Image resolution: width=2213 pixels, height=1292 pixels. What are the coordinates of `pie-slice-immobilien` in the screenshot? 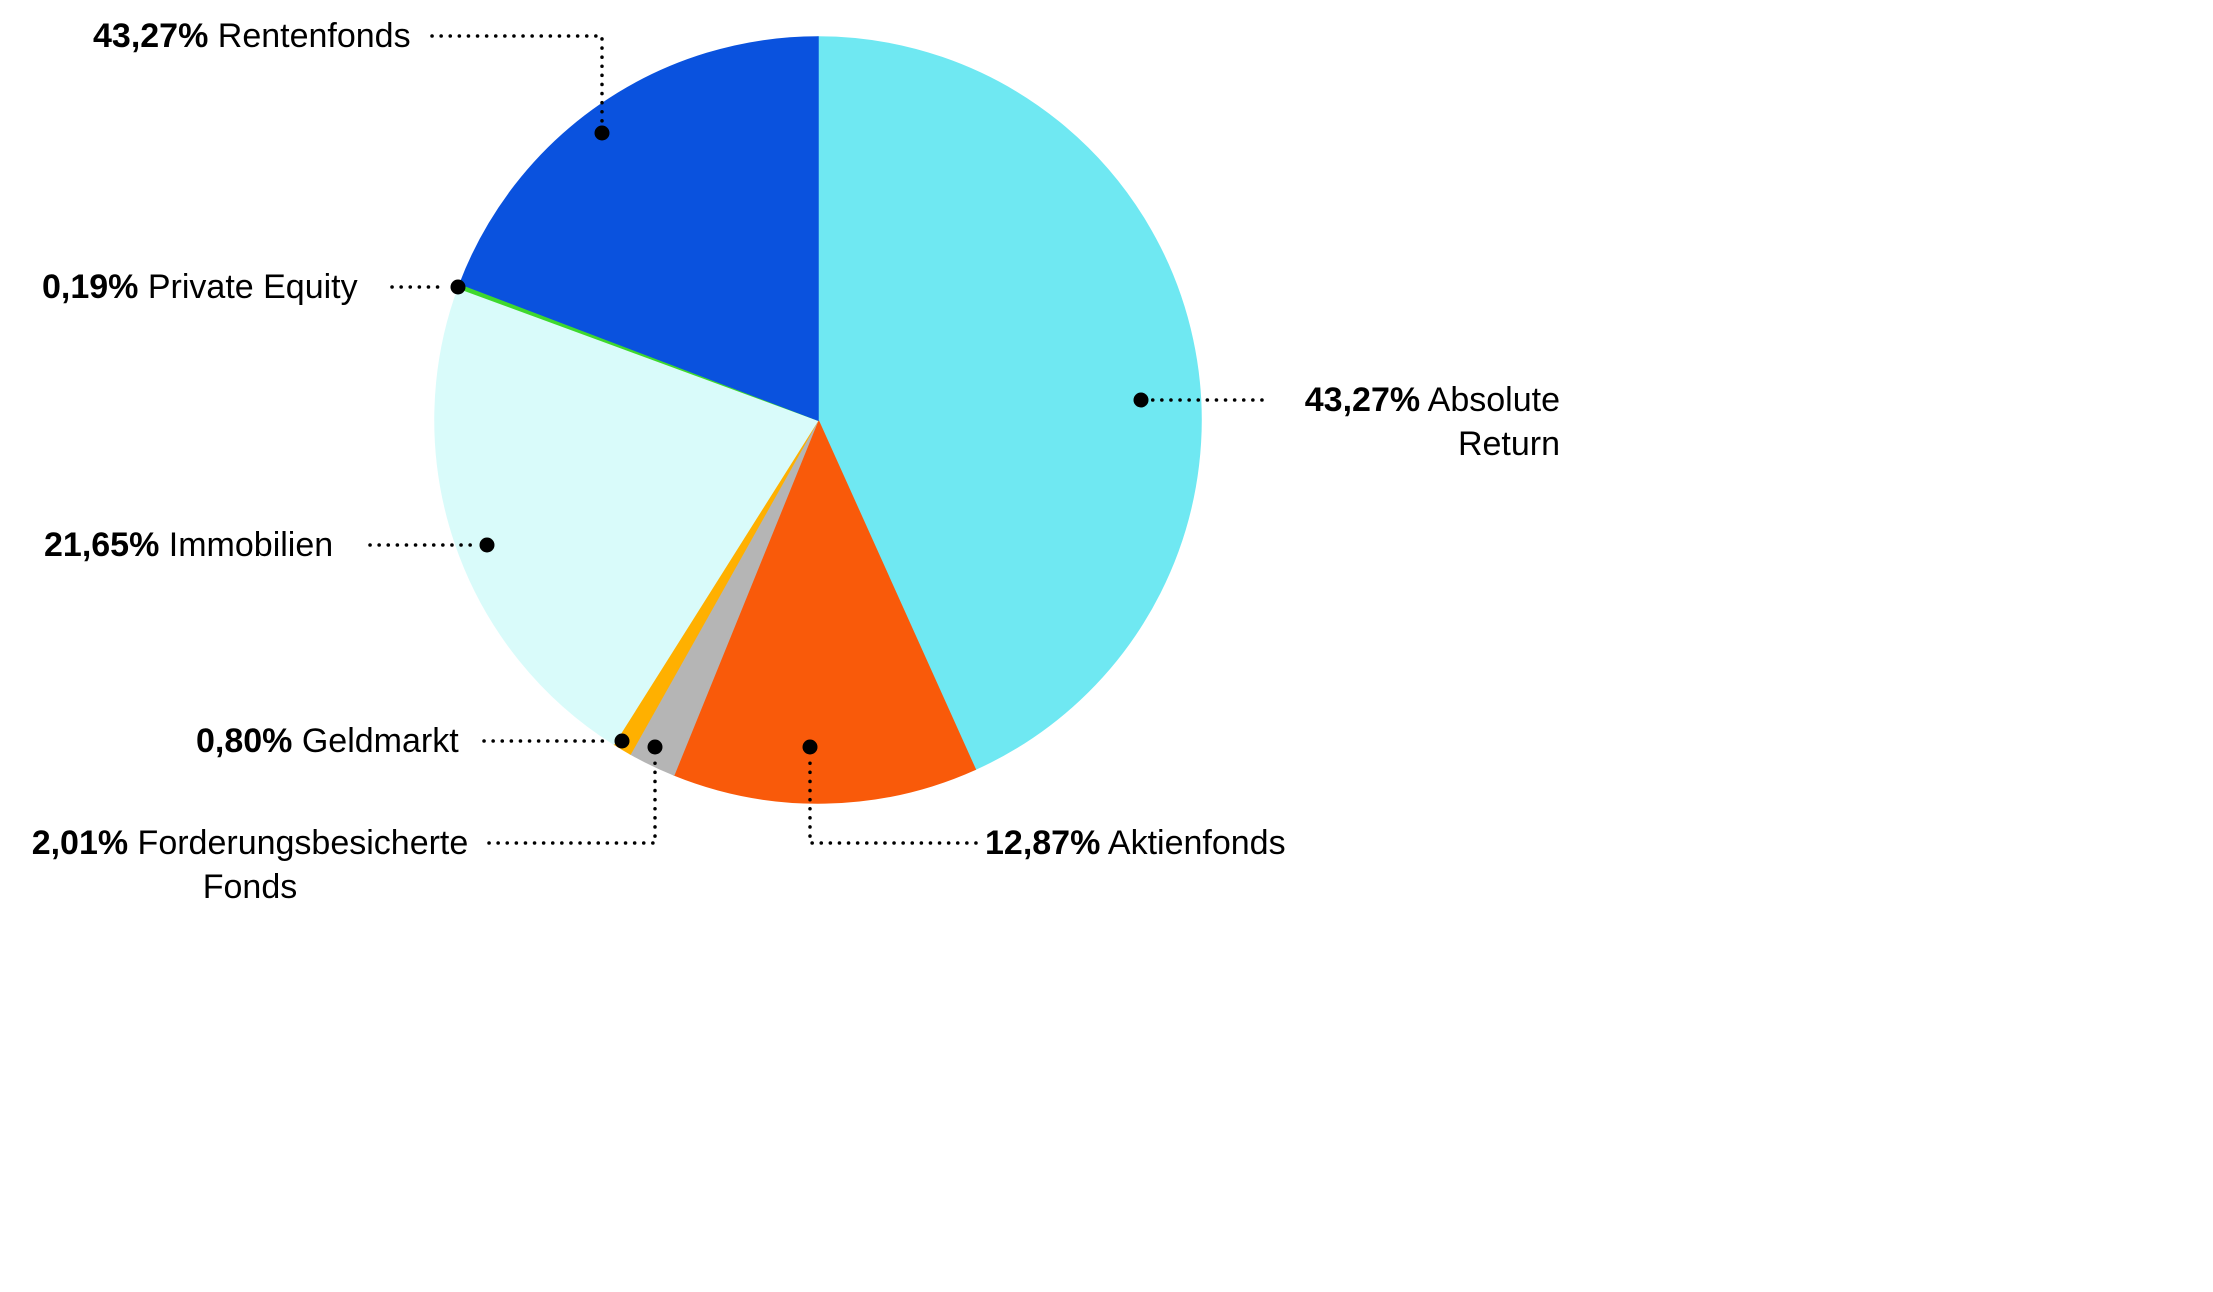 It's located at (627, 516).